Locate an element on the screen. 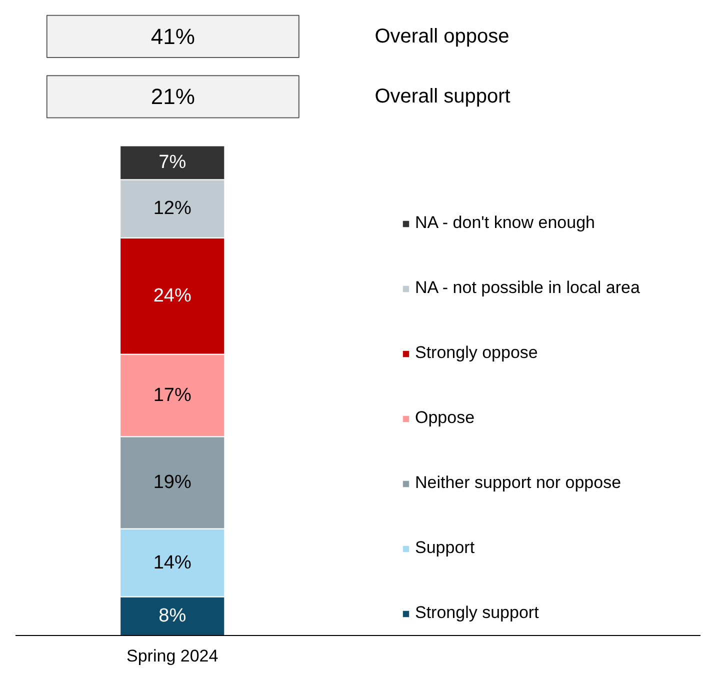 Image resolution: width=703 pixels, height=673 pixels. data-label: 14% is located at coordinates (172, 563).